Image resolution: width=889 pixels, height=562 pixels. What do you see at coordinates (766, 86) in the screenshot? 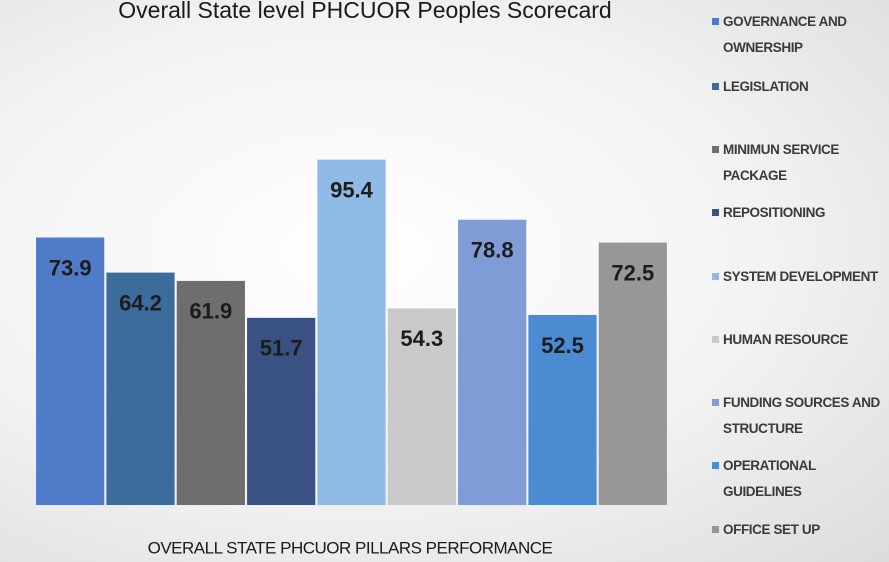
I see `legend-label: LEGISLATION` at bounding box center [766, 86].